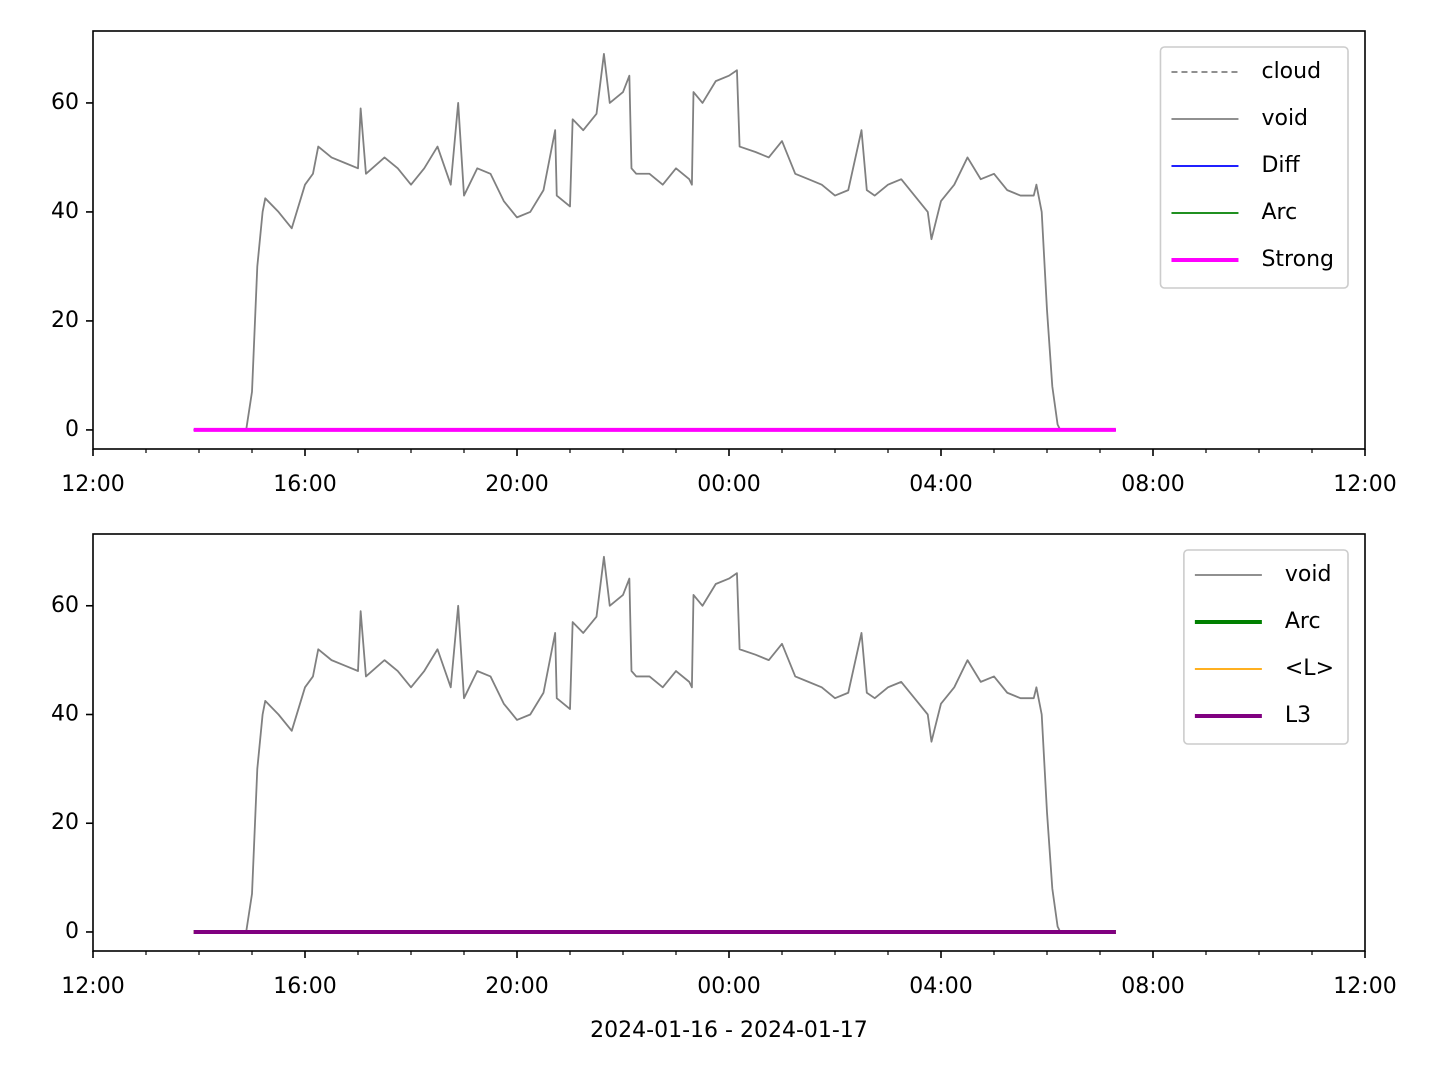 This screenshot has height=1080, width=1440. Describe the element at coordinates (1309, 668) in the screenshot. I see `legend-label: <L>` at that location.